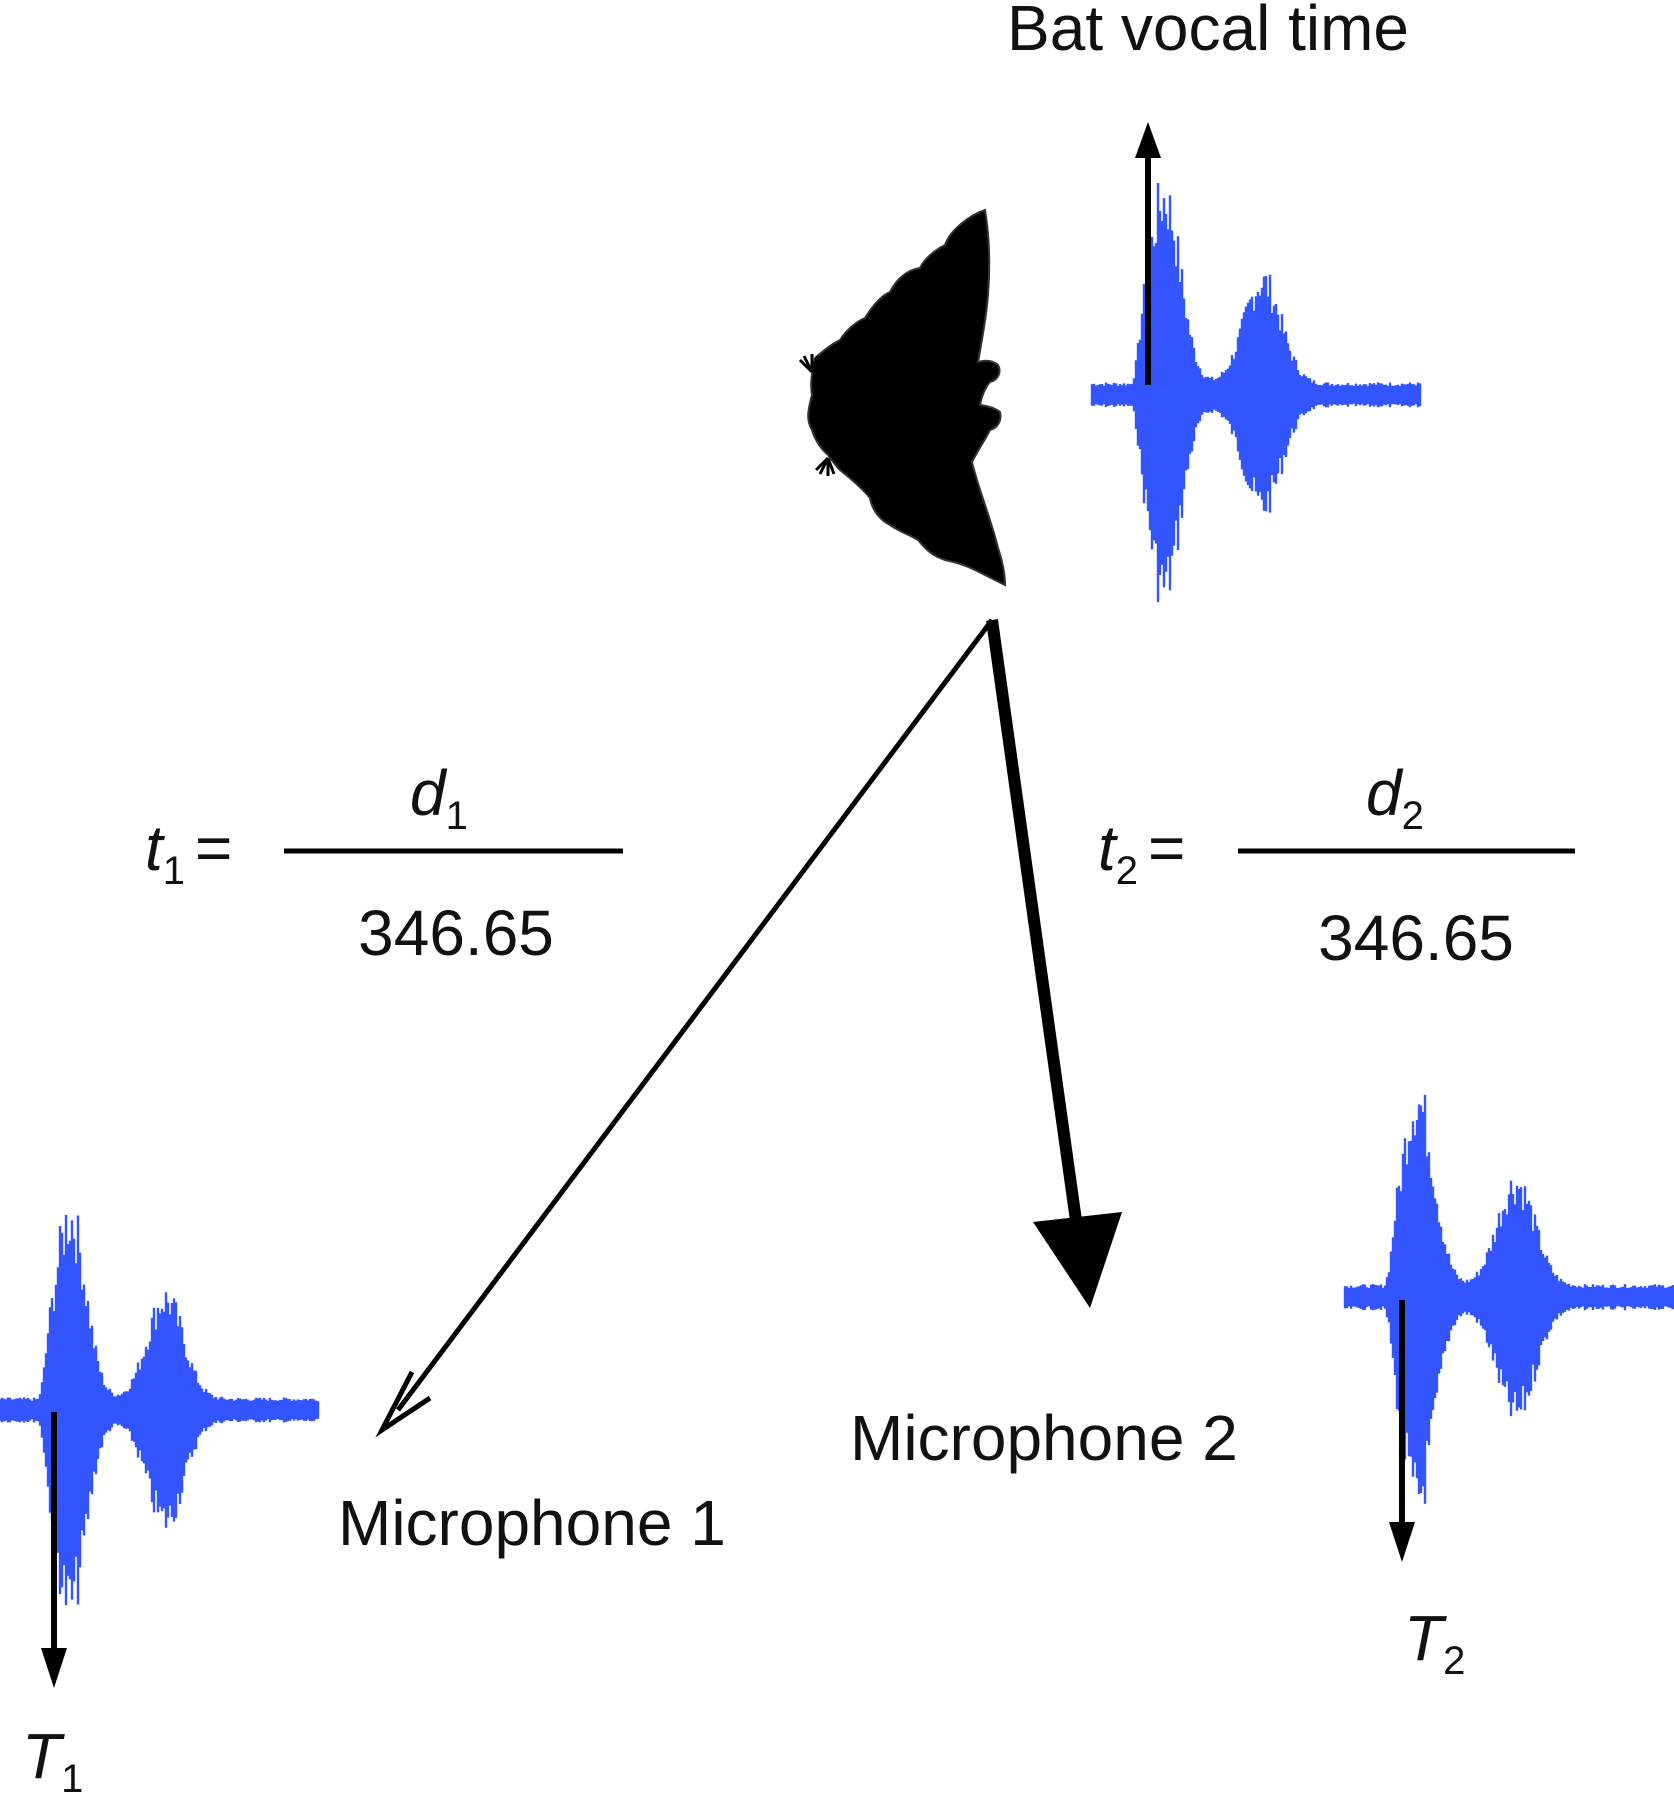  I want to click on microphone-2-label: Microphone 2, so click(1044, 1438).